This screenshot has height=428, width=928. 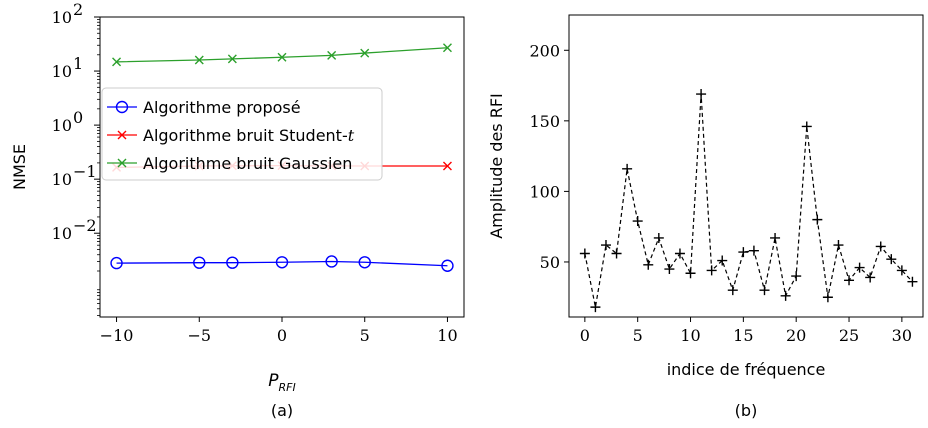 I want to click on panel-b-x-axis-label: indice de fréquence, so click(x=746, y=369).